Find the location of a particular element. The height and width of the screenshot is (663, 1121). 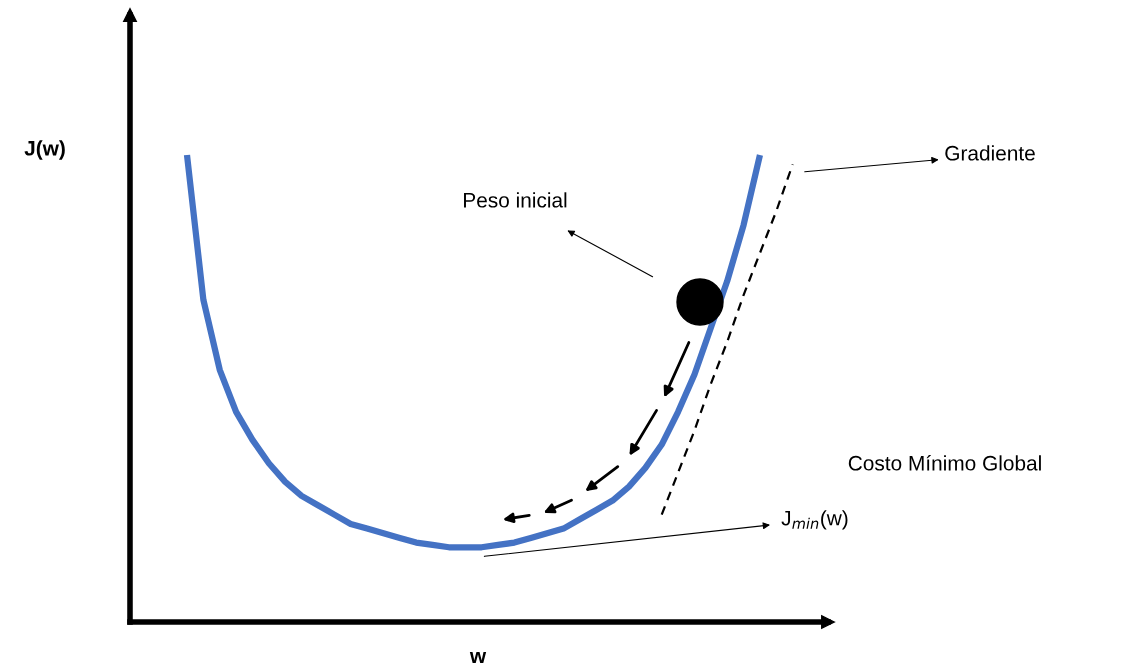

annotation: Peso inicial is located at coordinates (515, 200).